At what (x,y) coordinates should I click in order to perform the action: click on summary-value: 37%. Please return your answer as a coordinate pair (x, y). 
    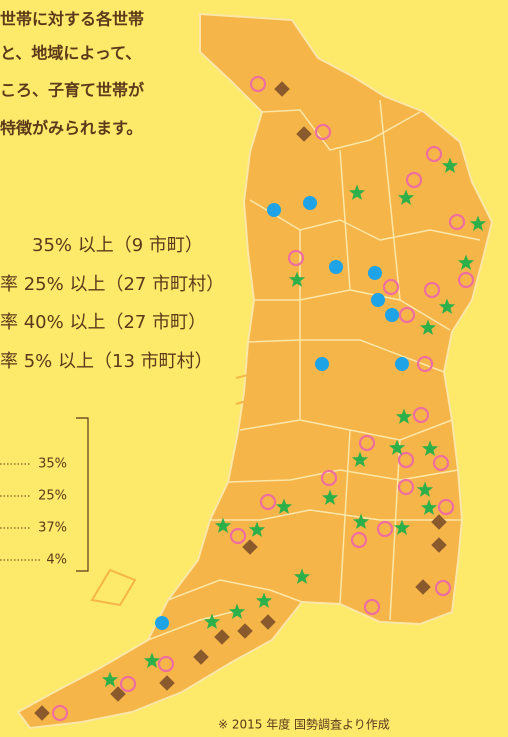
    Looking at the image, I should click on (52, 528).